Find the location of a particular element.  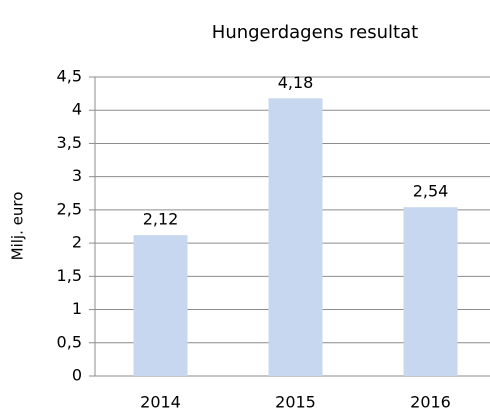

x-tick-label: 2014 is located at coordinates (160, 402).